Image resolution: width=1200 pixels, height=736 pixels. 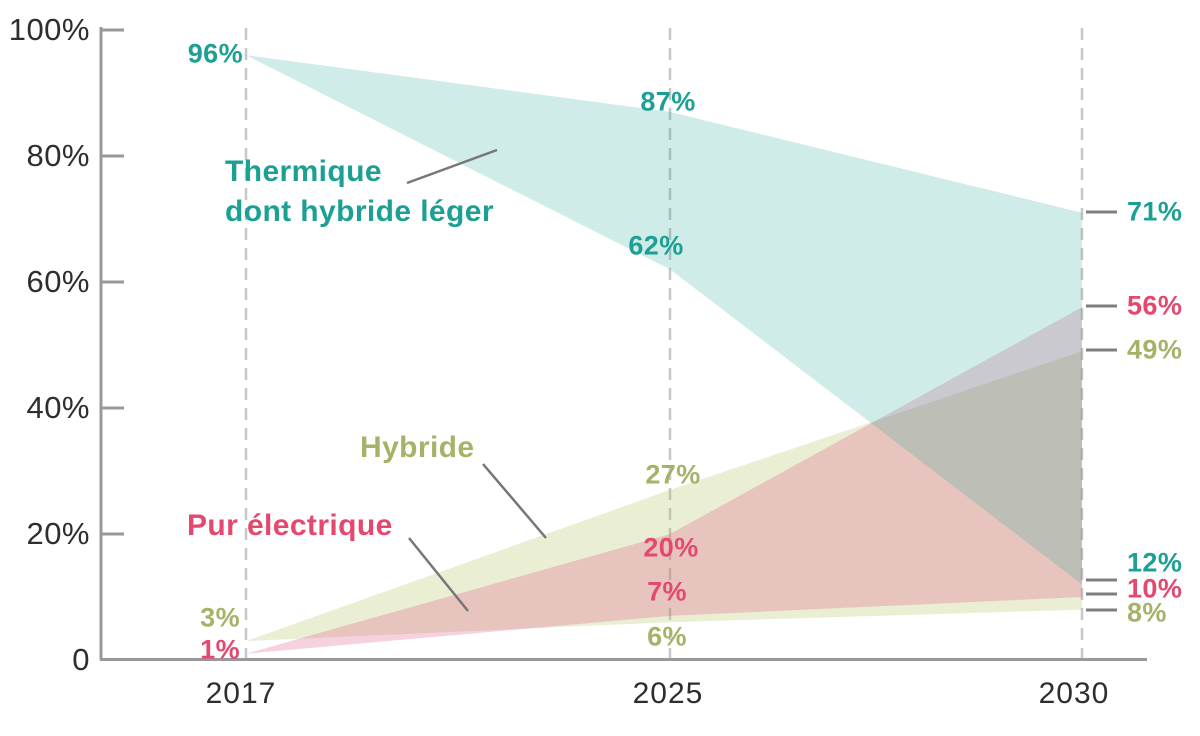 What do you see at coordinates (58, 155) in the screenshot?
I see `y-tick-label-80%: 80%` at bounding box center [58, 155].